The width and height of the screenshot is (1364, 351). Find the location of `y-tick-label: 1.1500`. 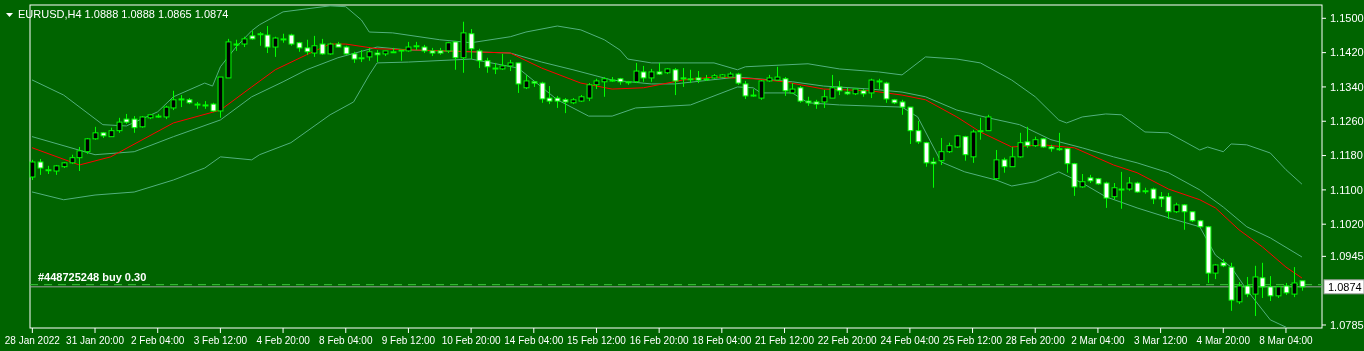

y-tick-label: 1.1500 is located at coordinates (1347, 18).